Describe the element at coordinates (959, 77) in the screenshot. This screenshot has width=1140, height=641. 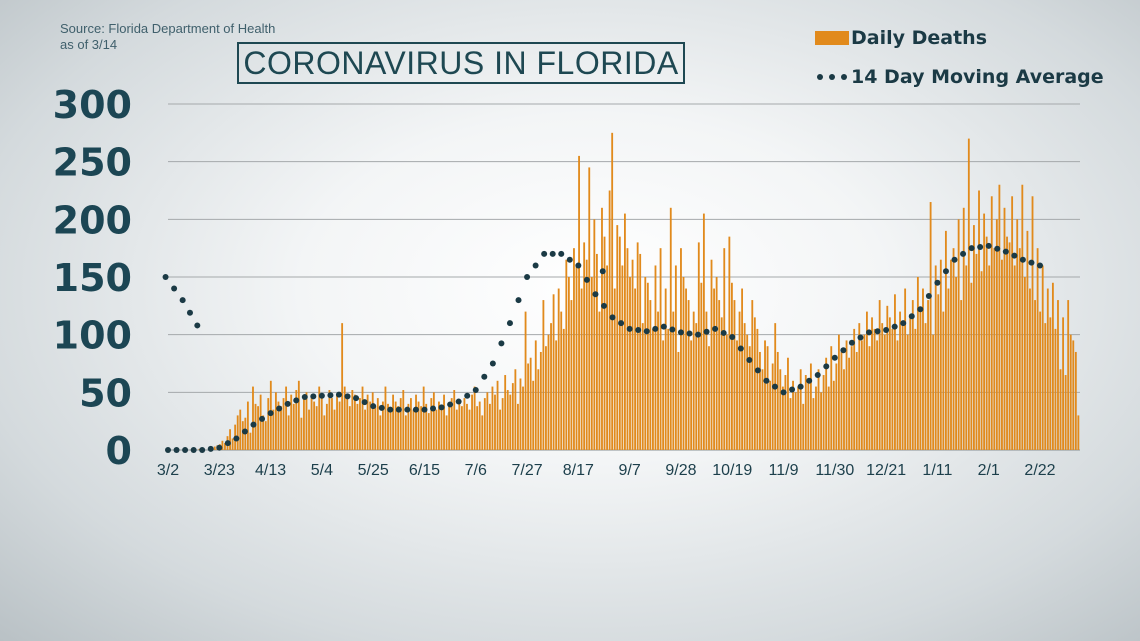
I see `legend-item-line: 14 Day Moving Average` at that location.